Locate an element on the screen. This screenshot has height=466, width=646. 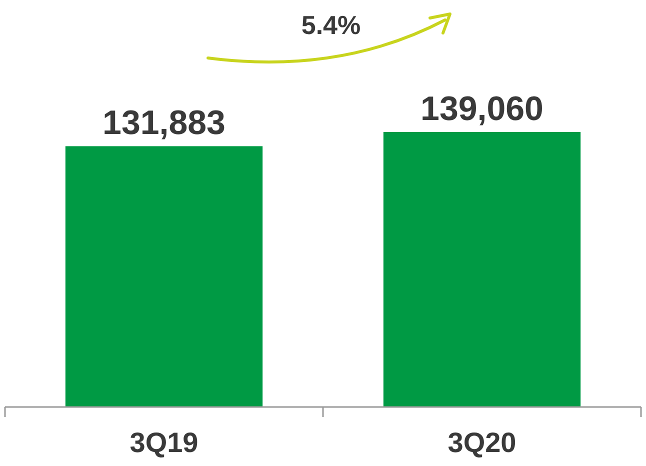
data-label: 139,060 is located at coordinates (482, 109).